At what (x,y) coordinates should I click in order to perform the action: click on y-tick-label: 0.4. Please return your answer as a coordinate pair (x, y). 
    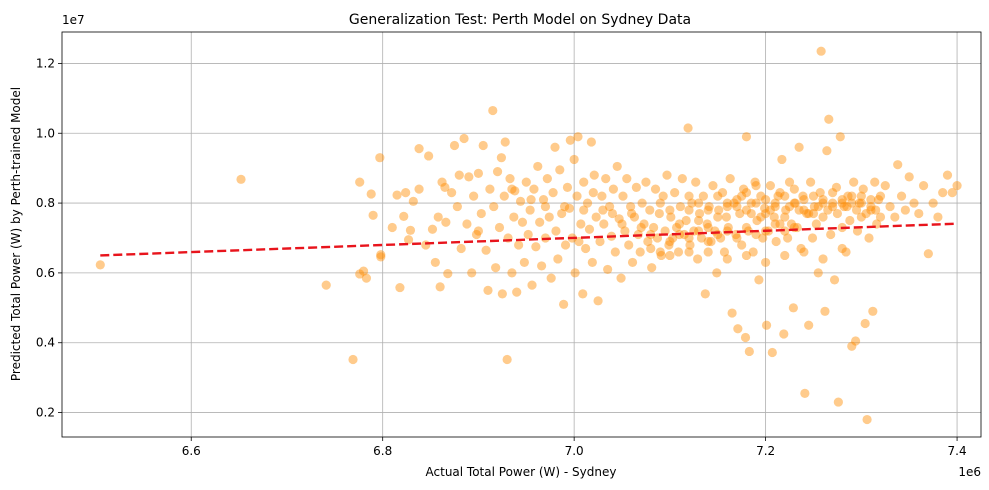
    Looking at the image, I should click on (45, 343).